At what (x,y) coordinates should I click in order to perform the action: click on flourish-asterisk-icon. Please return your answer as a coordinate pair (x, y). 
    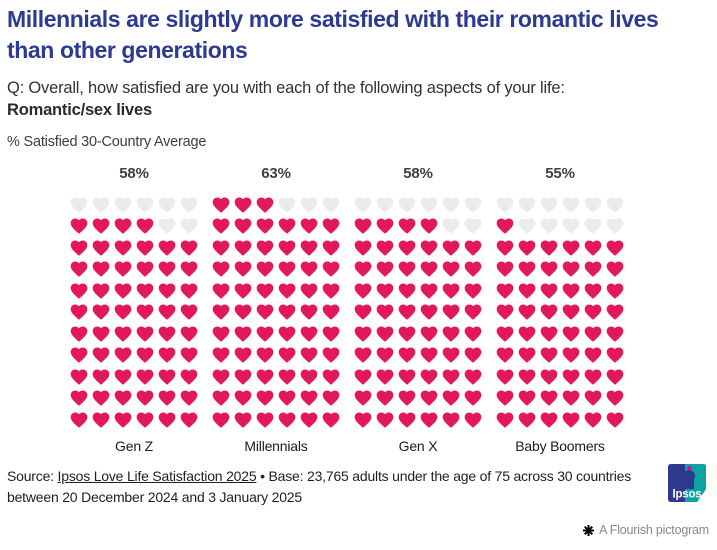
    Looking at the image, I should click on (589, 530).